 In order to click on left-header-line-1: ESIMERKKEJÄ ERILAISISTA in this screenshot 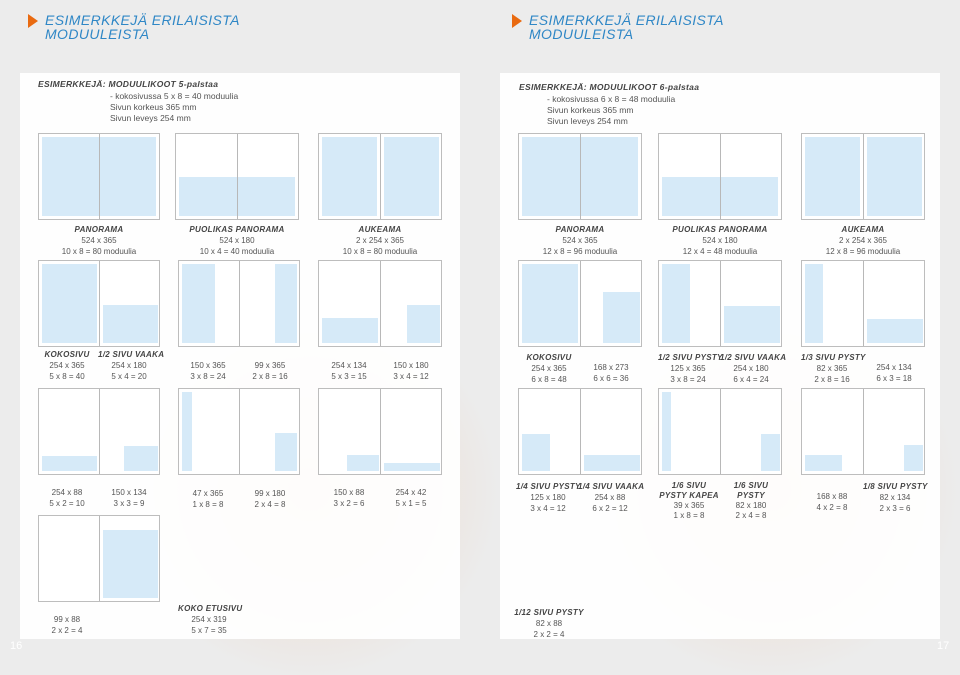, I will do `click(142, 20)`.